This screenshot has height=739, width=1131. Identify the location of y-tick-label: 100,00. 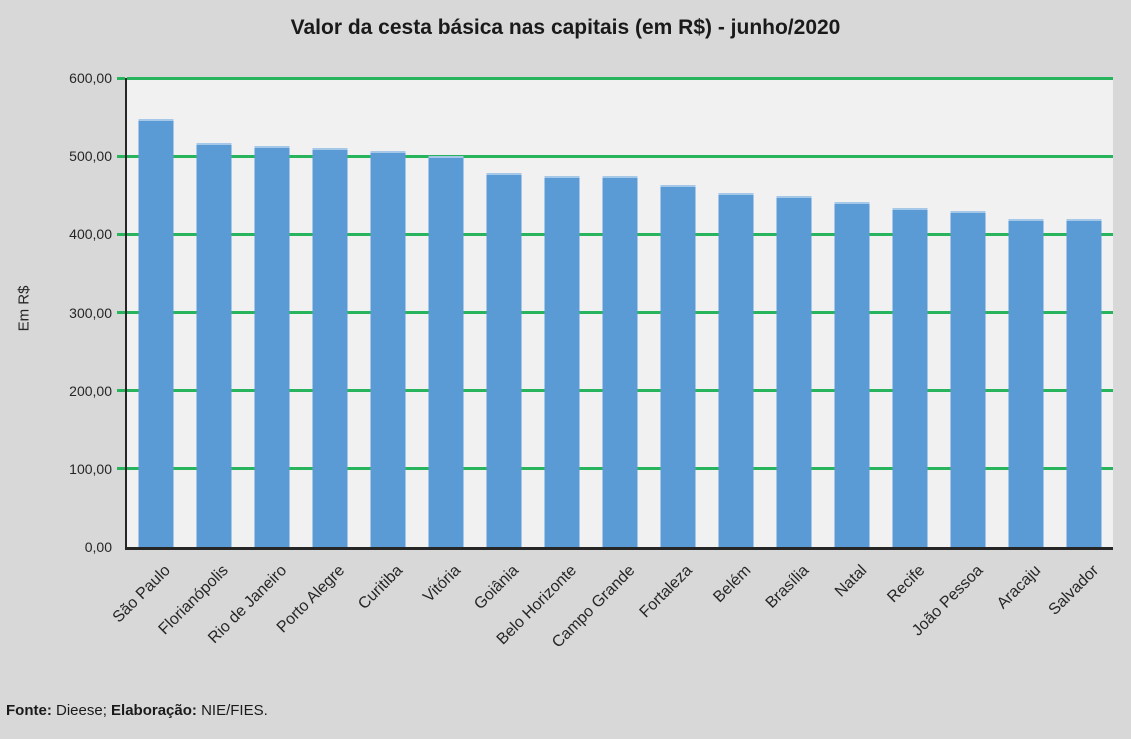
(90, 468).